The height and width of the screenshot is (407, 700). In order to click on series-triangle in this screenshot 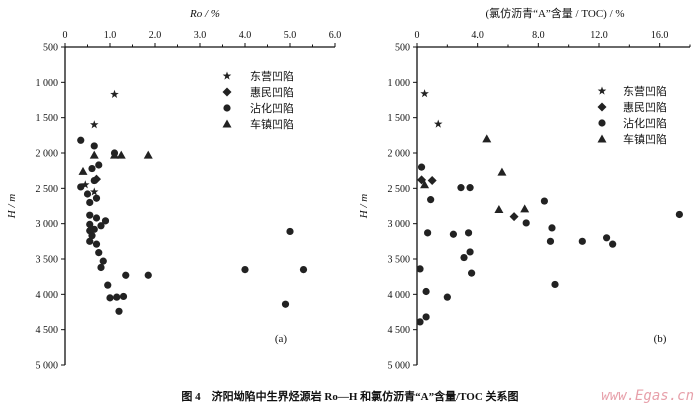, I will do `click(115, 162)`.